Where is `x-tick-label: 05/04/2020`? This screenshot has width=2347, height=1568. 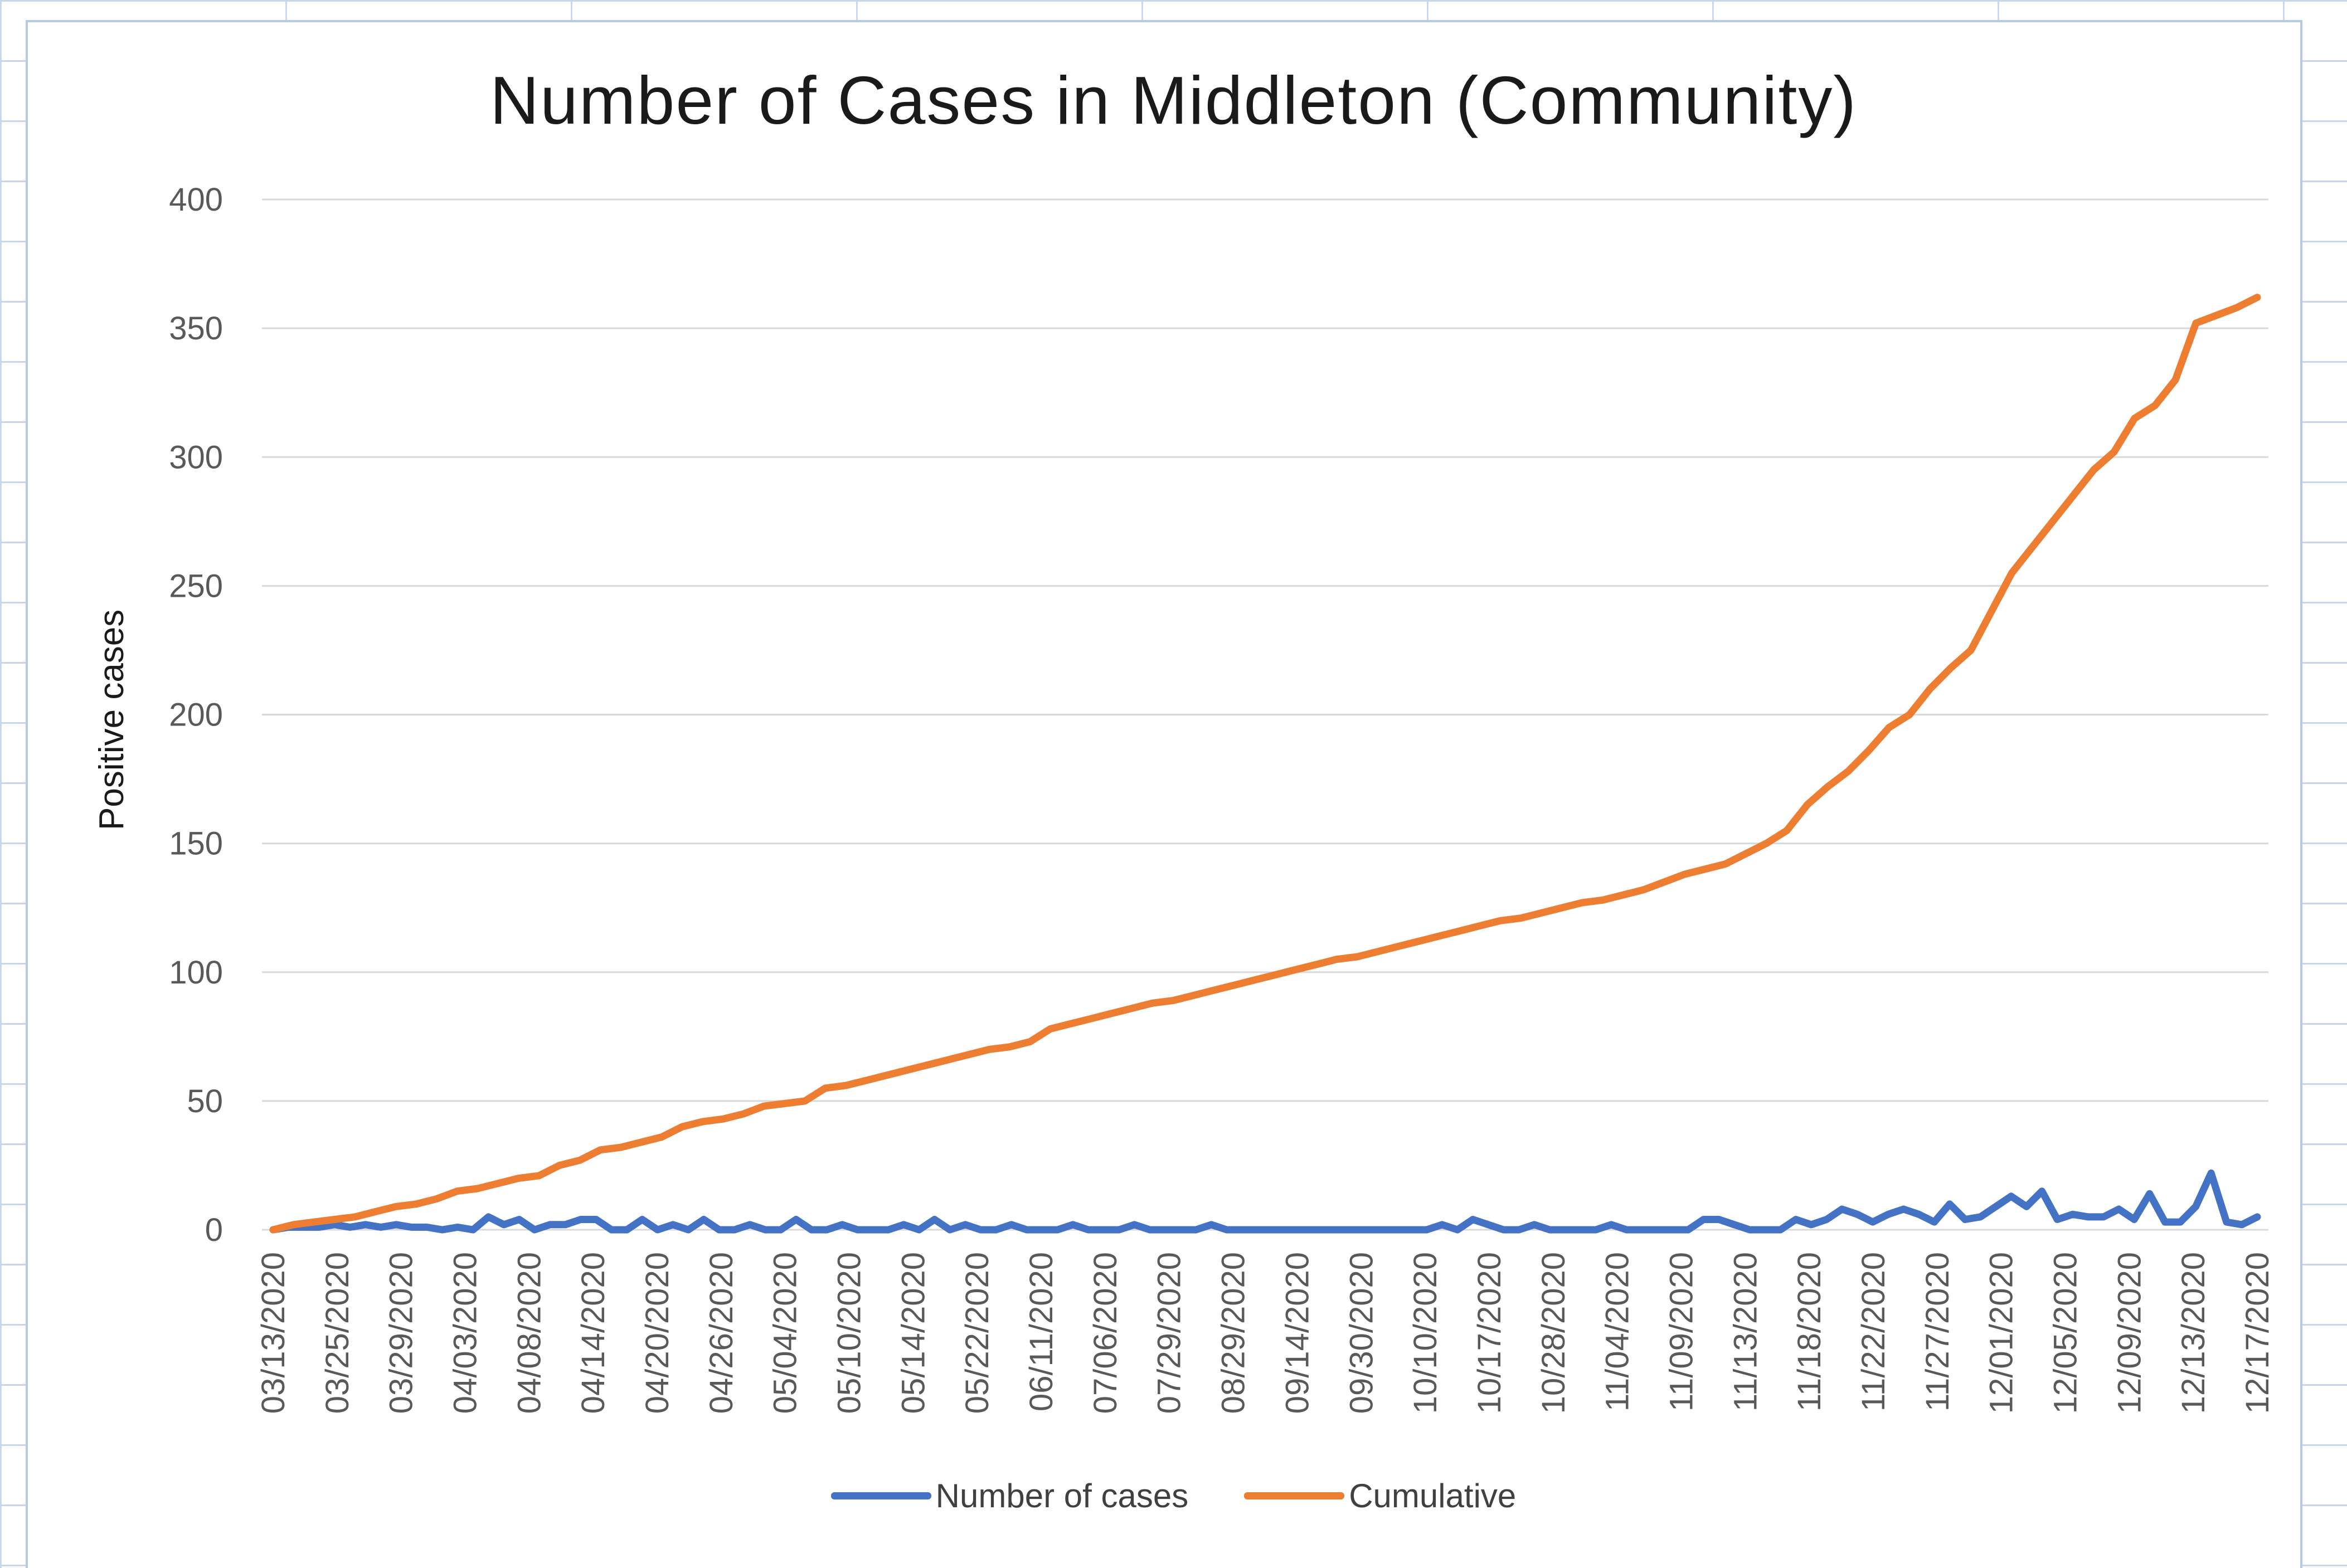 x-tick-label: 05/04/2020 is located at coordinates (785, 1333).